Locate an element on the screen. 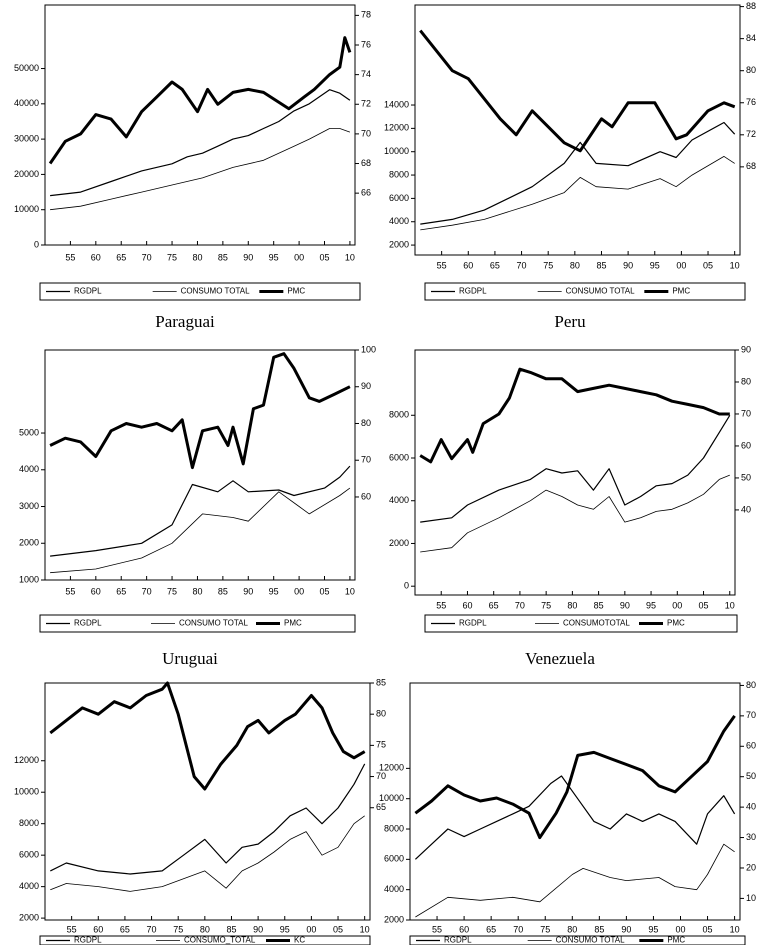 The image size is (765, 945). y-tick-label: 12000 is located at coordinates (396, 128).